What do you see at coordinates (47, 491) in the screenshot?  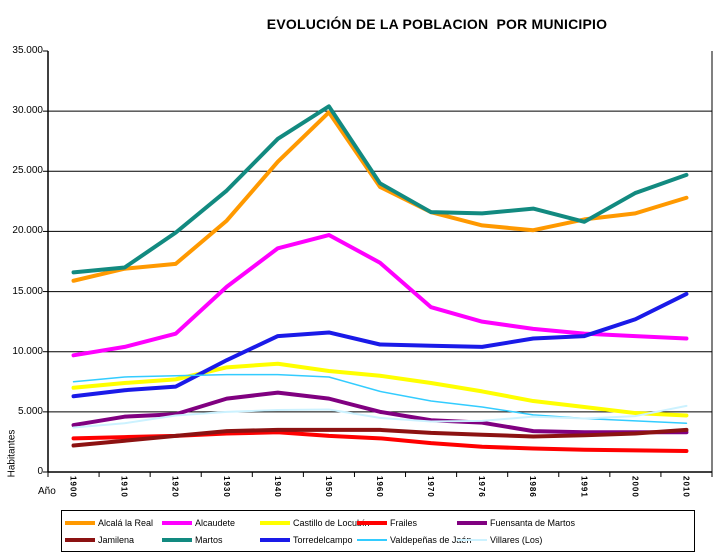 I see `x-axis-title: Año` at bounding box center [47, 491].